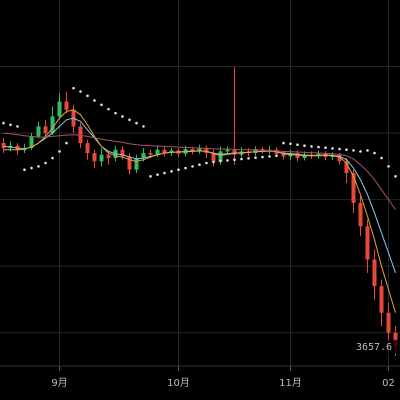 This screenshot has width=400, height=400. What do you see at coordinates (388, 383) in the screenshot?
I see `x-tick-label: 02` at bounding box center [388, 383].